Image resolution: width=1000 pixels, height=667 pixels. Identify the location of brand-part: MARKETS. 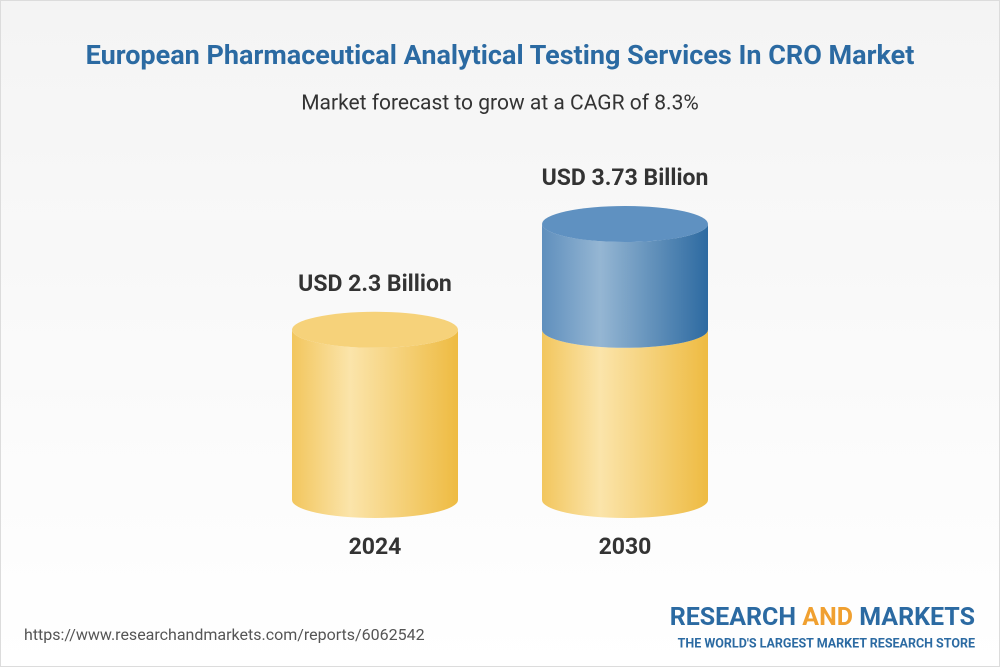
(917, 617).